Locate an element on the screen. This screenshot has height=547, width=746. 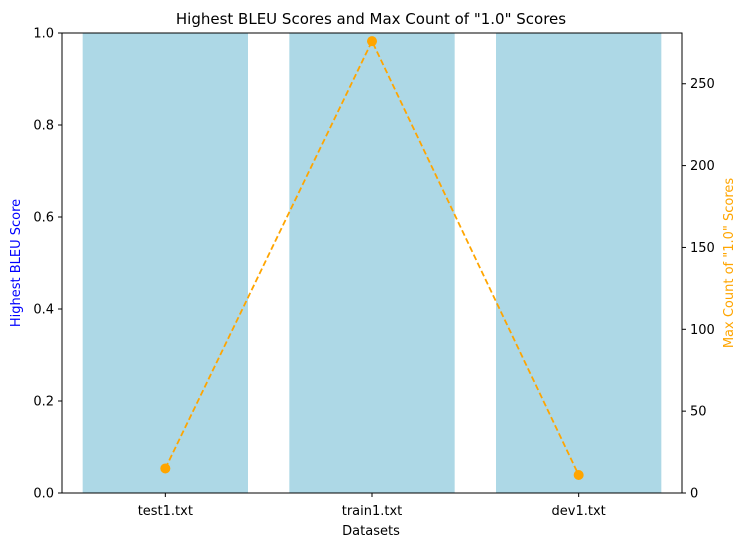
x-axis-ticks: test1.txt train1.txt dev1.txt is located at coordinates (372, 506).